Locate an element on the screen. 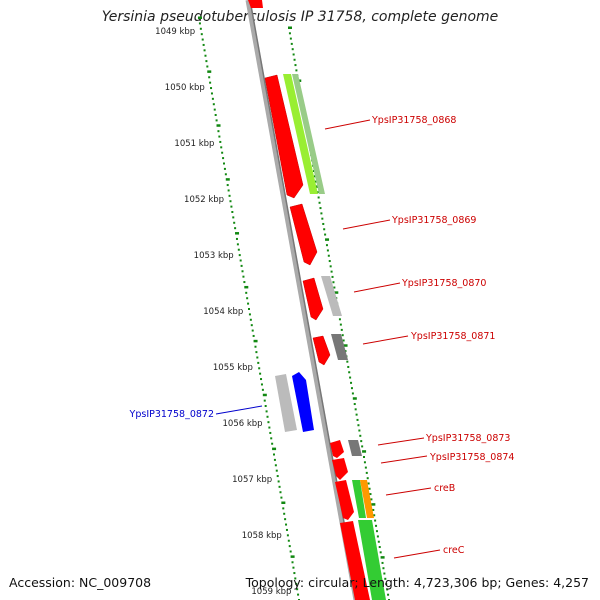 This screenshot has width=600, height=600. similarity-hit-0868-lightgreen is located at coordinates (300, 134).